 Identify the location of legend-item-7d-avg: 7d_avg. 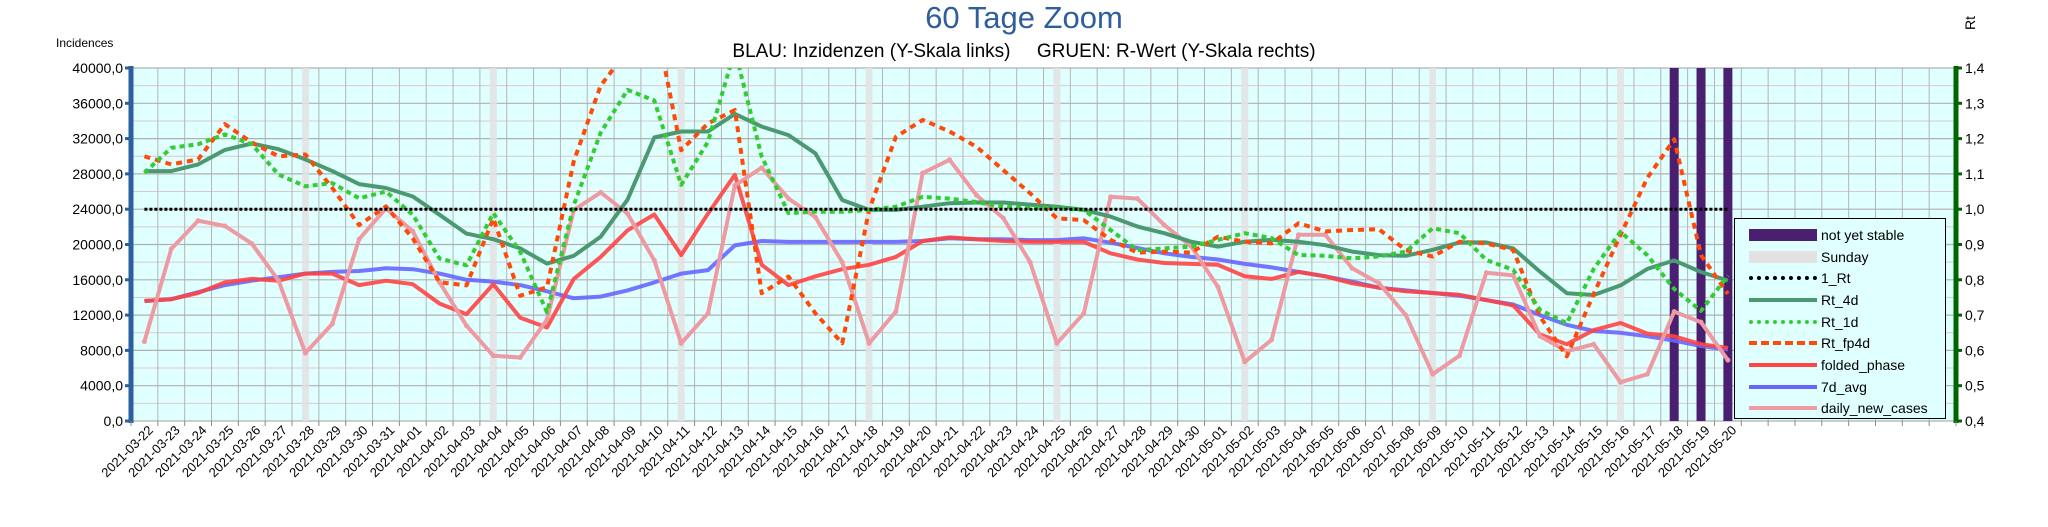
(1840, 387).